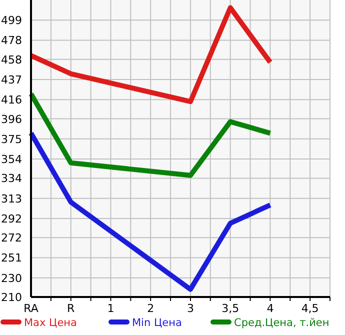 Image resolution: width=345 pixels, height=335 pixels. Describe the element at coordinates (71, 308) in the screenshot. I see `x-tick-label: R` at that location.